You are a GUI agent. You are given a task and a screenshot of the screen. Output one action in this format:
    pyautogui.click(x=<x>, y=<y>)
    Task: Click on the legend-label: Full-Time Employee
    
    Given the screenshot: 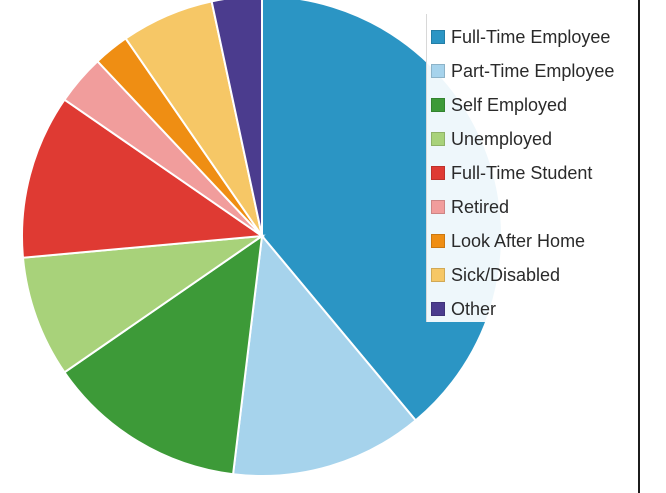 What is the action you would take?
    pyautogui.click(x=531, y=36)
    